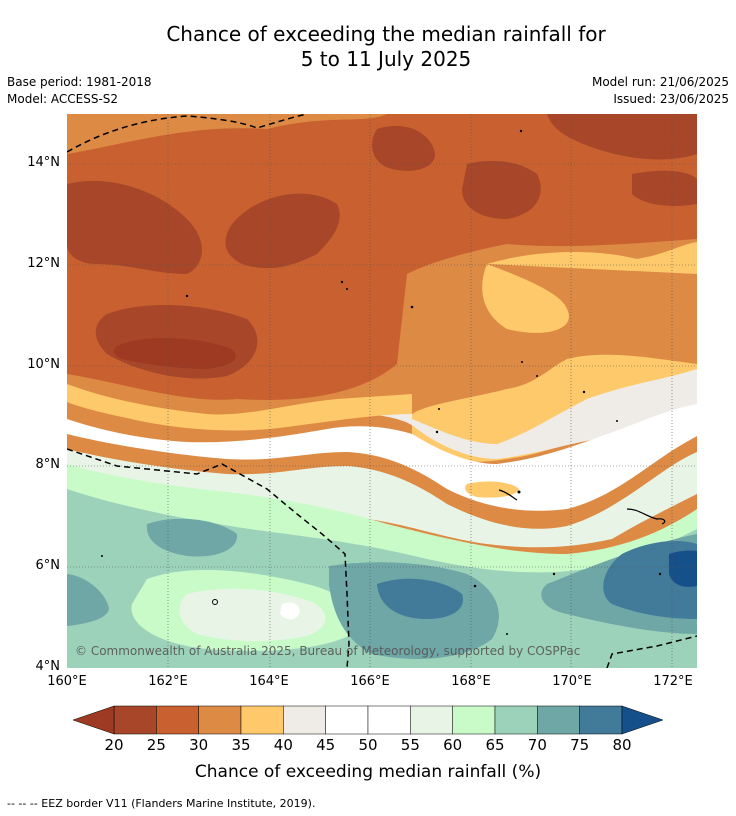 This screenshot has width=736, height=816. Describe the element at coordinates (79, 91) in the screenshot. I see `meta-left: Base period: 1981-2018 Model: ACCESS-S2` at that location.